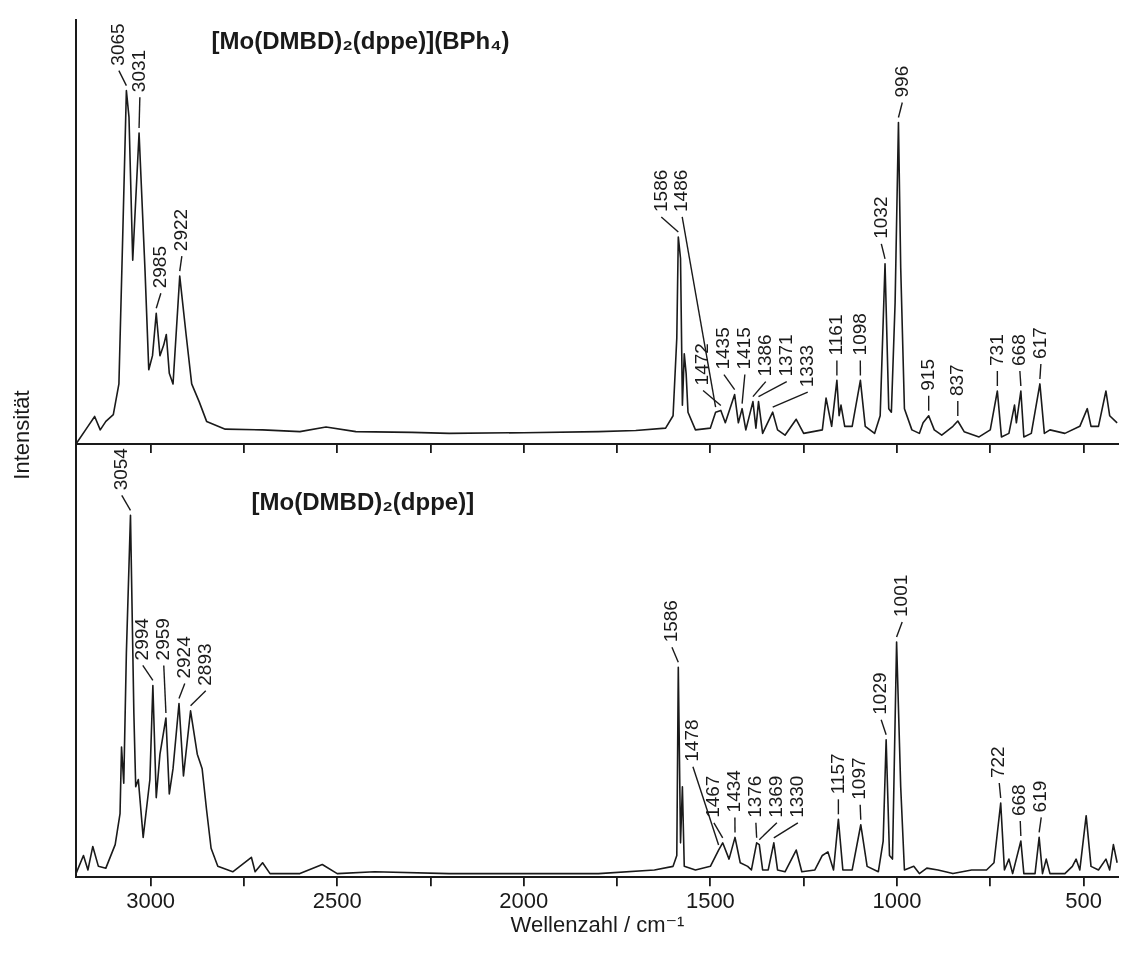 Image resolution: width=1127 pixels, height=953 pixels. Describe the element at coordinates (360, 40) in the screenshot. I see `chart-title: [Mo(DMBD)₂(dppe)](BPh₄)` at that location.